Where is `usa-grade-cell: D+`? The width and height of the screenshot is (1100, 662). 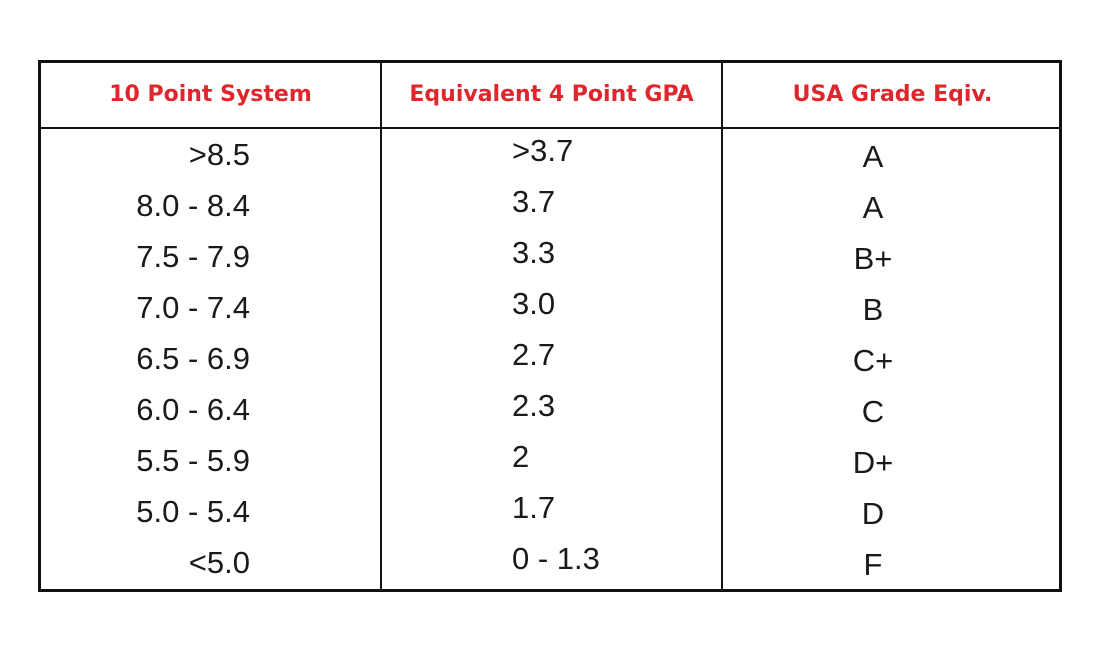
usa-grade-cell: D+ is located at coordinates (892, 460).